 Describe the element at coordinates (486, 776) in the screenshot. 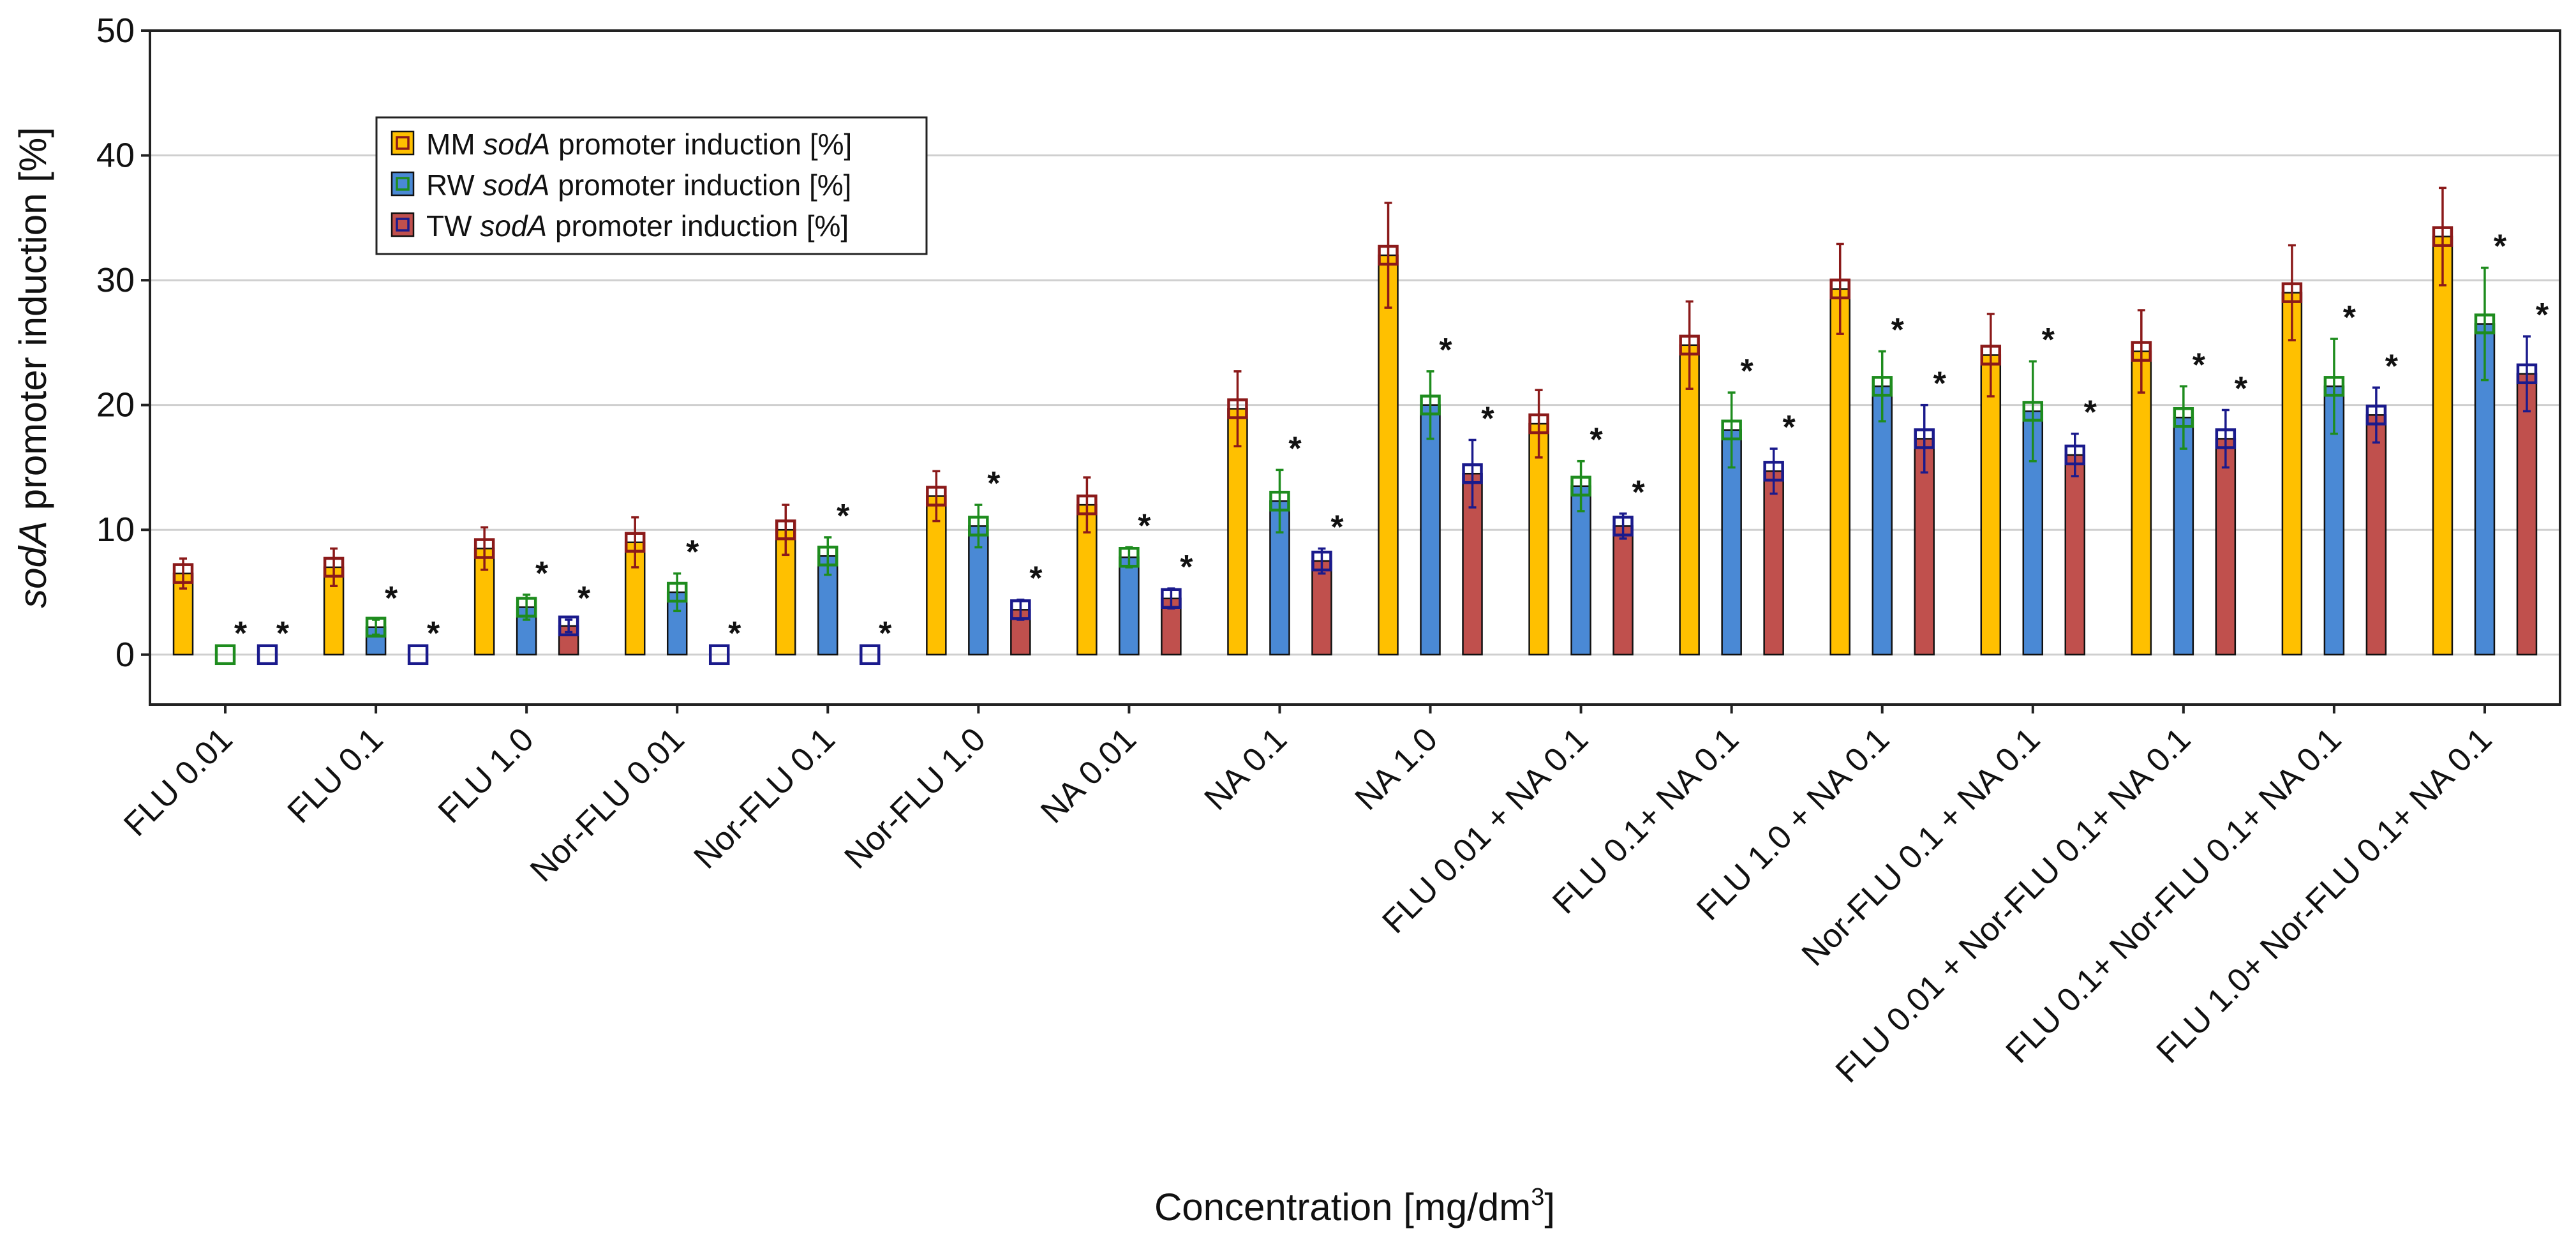

I see `x-tick-label: FLU 1.0` at that location.